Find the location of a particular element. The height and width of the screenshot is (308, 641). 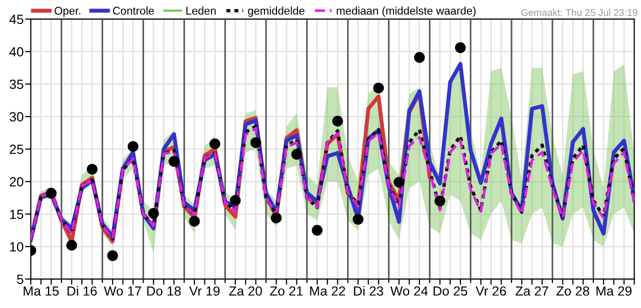

x-tick-label: Vr 26 is located at coordinates (491, 291).